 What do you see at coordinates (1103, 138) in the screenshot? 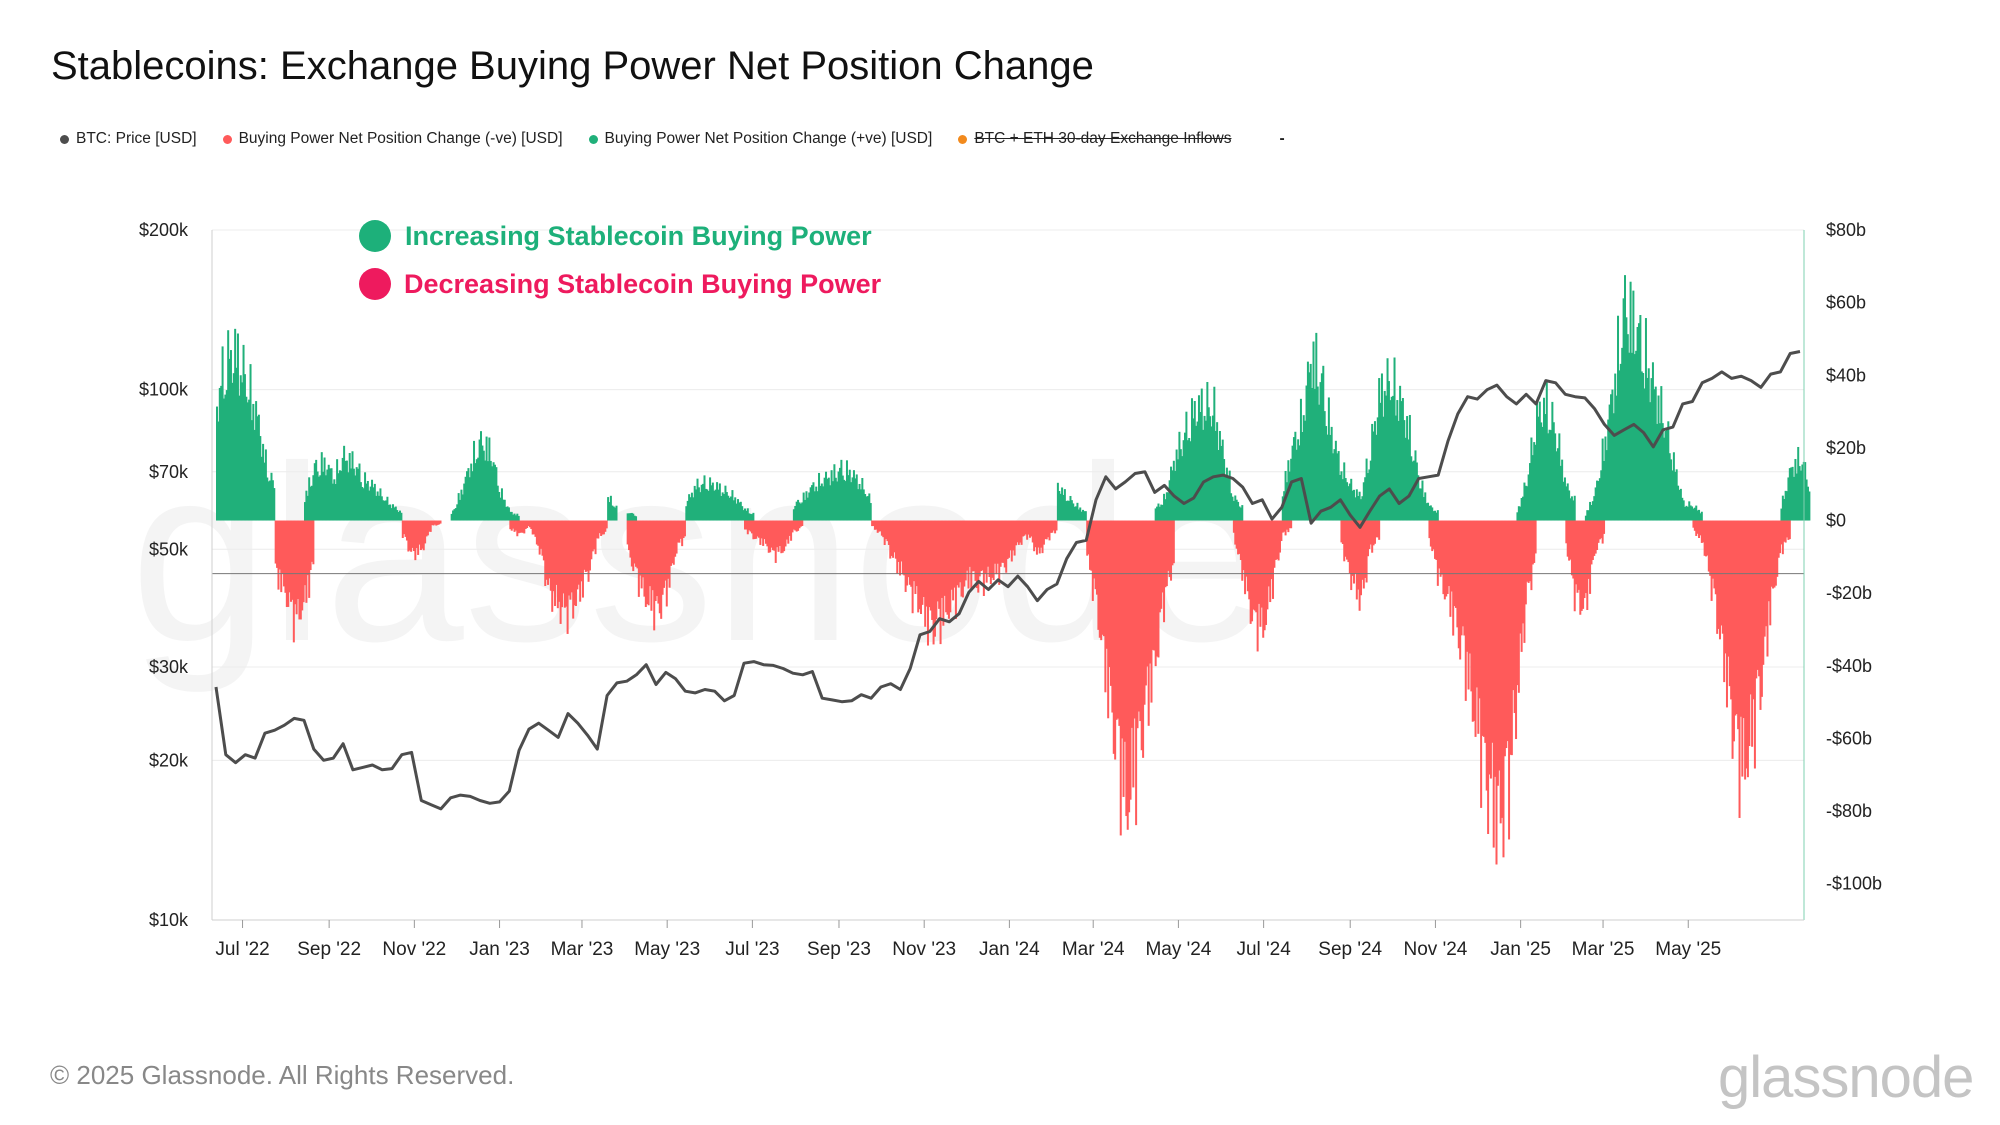
I see `legend-label-exchange-inflows: BTC + ETH 30-day Exchange Inflows` at bounding box center [1103, 138].